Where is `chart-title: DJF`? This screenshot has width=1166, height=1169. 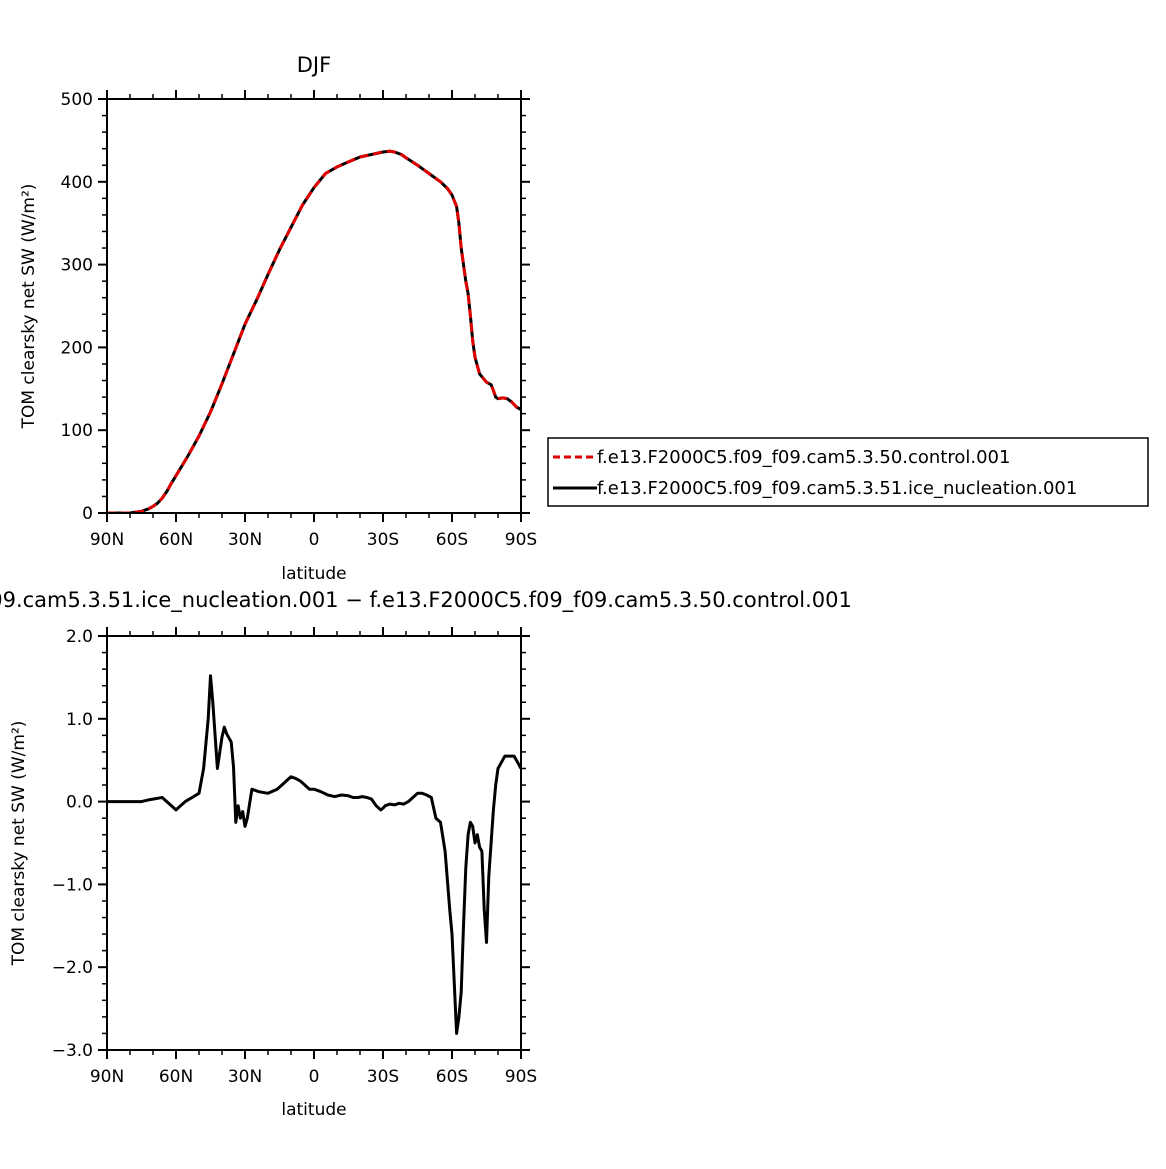 chart-title: DJF is located at coordinates (314, 65).